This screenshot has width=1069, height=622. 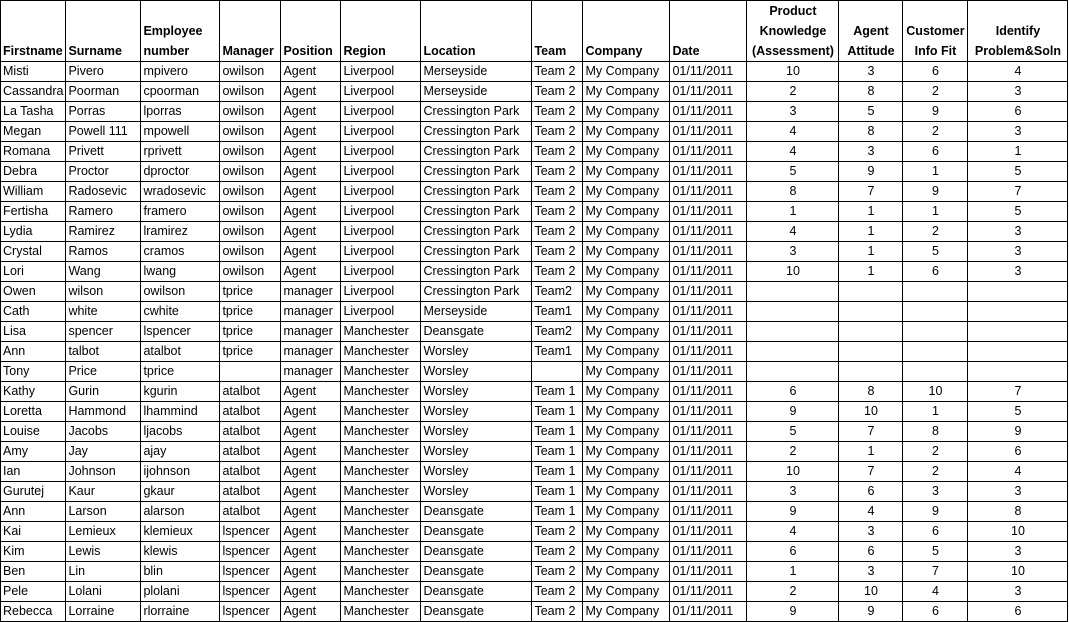 I want to click on cell-employee-number: rprivett, so click(x=180, y=151).